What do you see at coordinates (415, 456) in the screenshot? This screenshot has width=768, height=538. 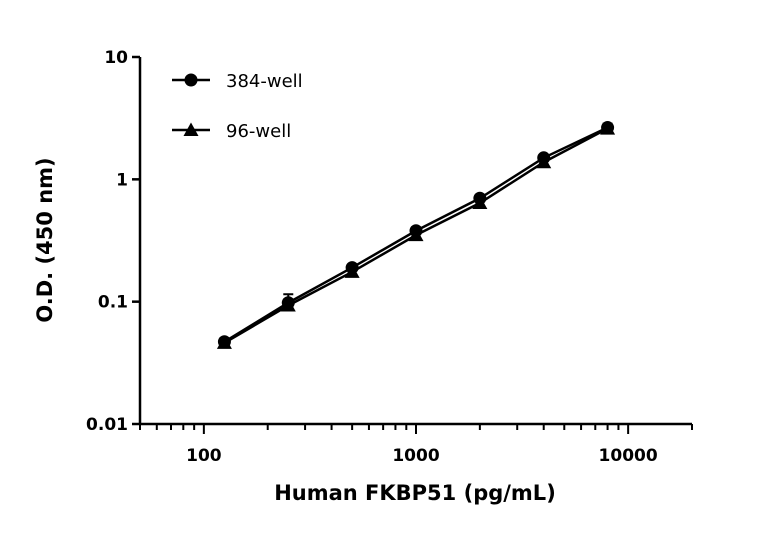 I see `x-tick-label: 1000` at bounding box center [415, 456].